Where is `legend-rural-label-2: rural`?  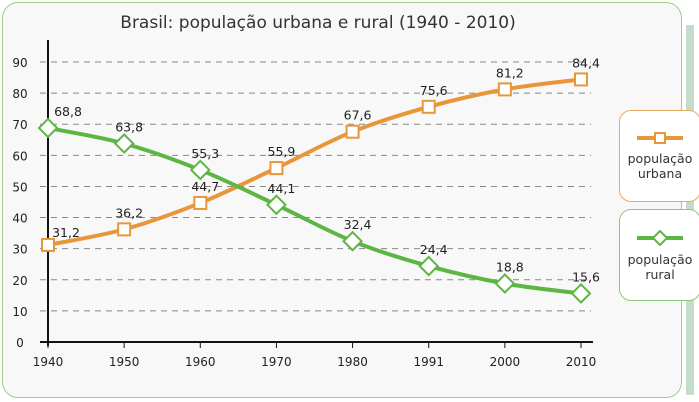 legend-rural-label-2: rural is located at coordinates (660, 274).